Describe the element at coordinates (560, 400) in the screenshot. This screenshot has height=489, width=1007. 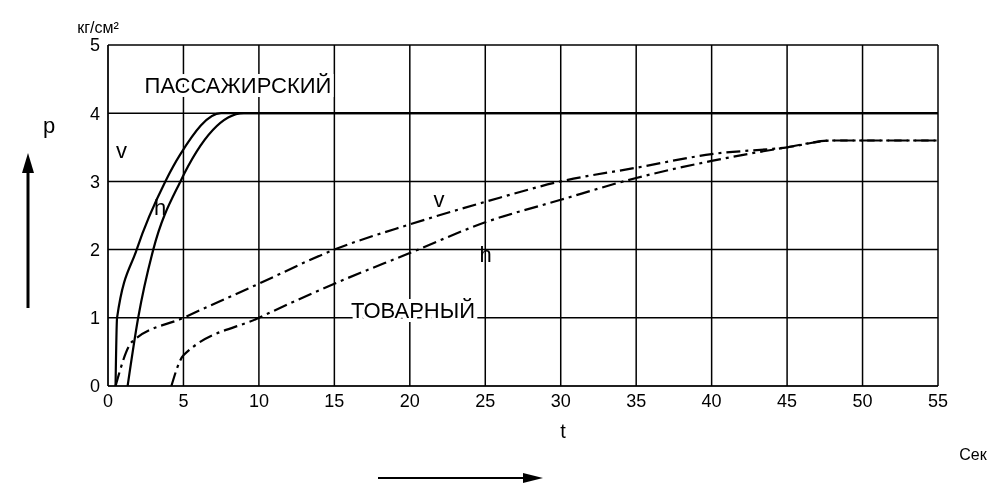
I see `x-tick-label: 30` at that location.